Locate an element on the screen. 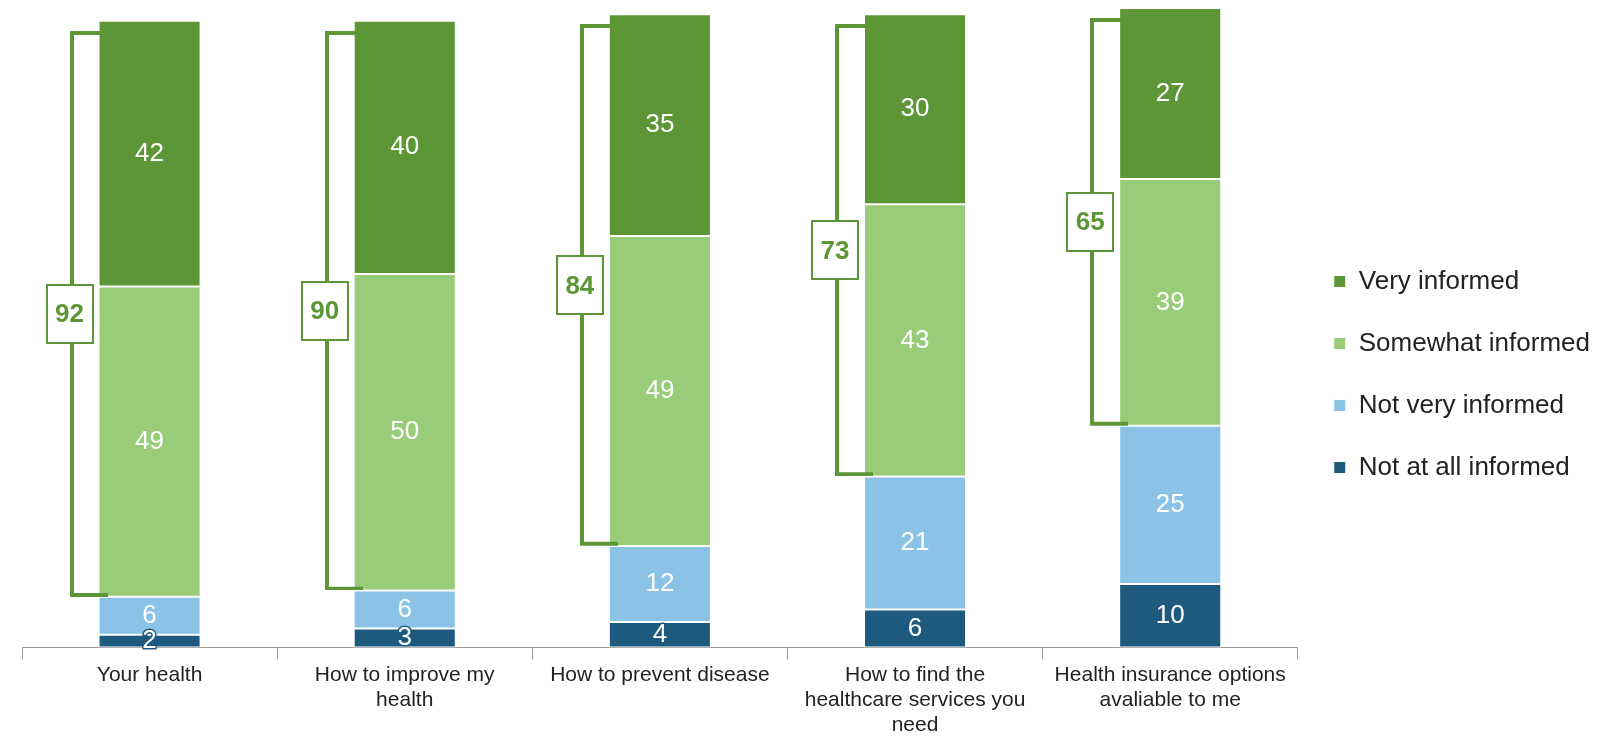 The height and width of the screenshot is (741, 1610). x-tick-label: How to find the healthcare services you need is located at coordinates (915, 698).